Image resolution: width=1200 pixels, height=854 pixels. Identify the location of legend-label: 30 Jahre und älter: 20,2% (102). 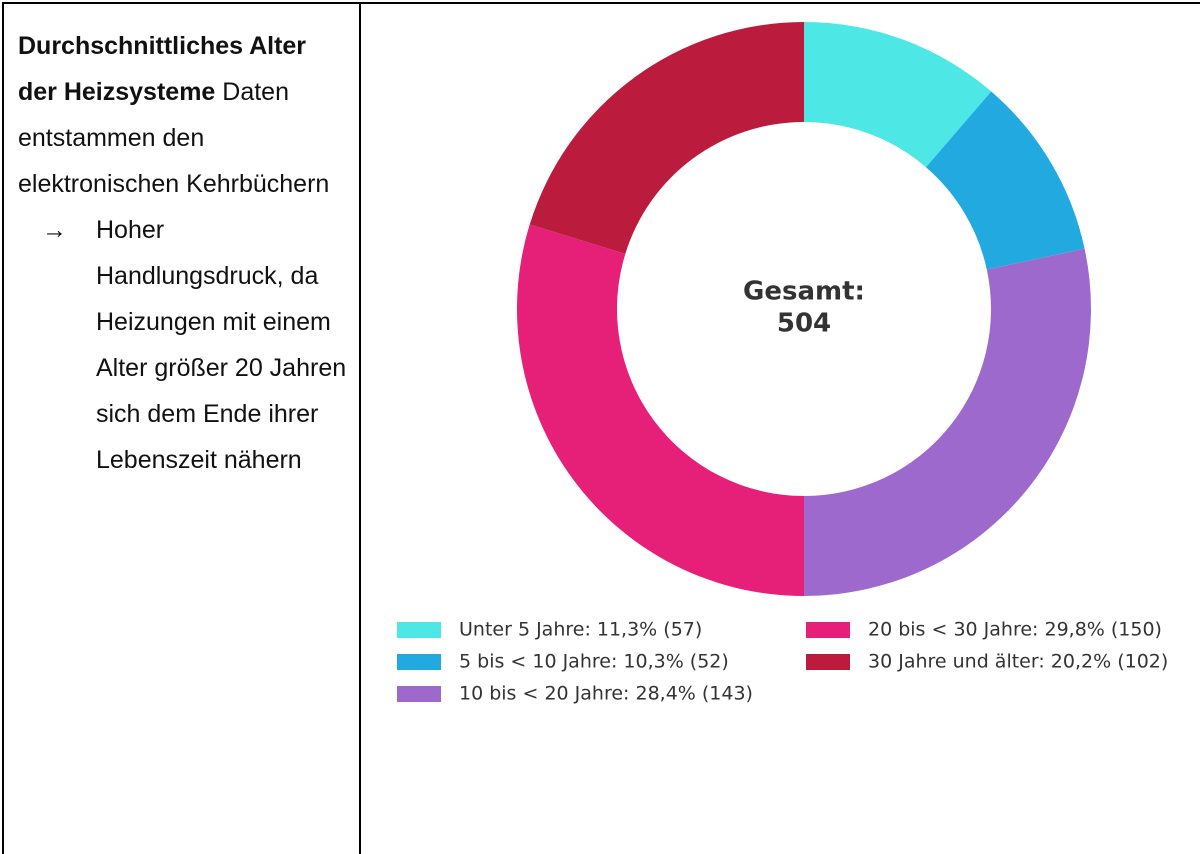
(1018, 662).